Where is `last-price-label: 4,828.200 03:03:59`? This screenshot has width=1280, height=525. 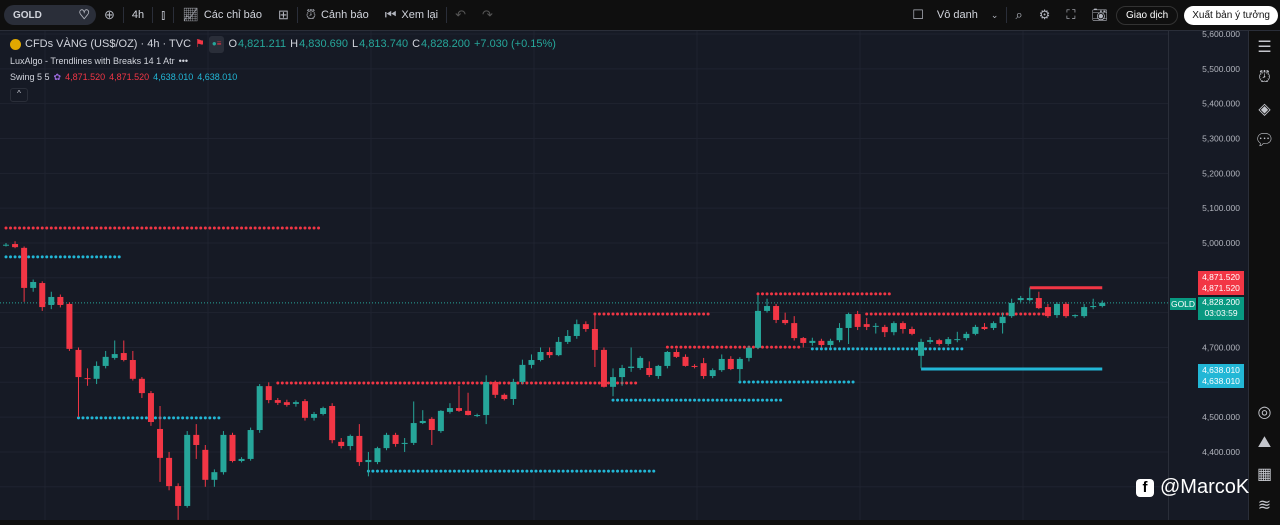
last-price-label: 4,828.200 03:03:59 is located at coordinates (1221, 308).